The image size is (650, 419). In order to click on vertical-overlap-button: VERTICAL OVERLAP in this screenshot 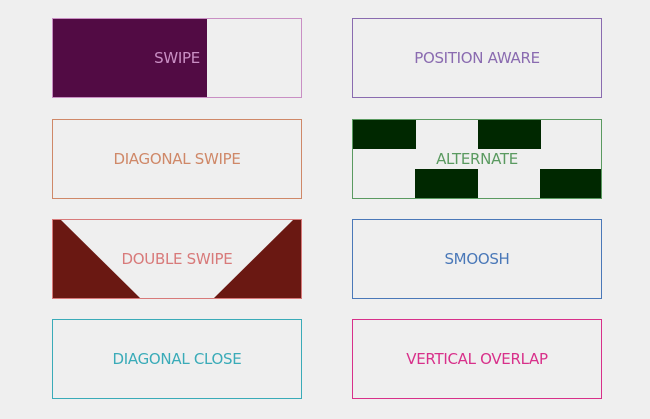, I will do `click(477, 359)`.